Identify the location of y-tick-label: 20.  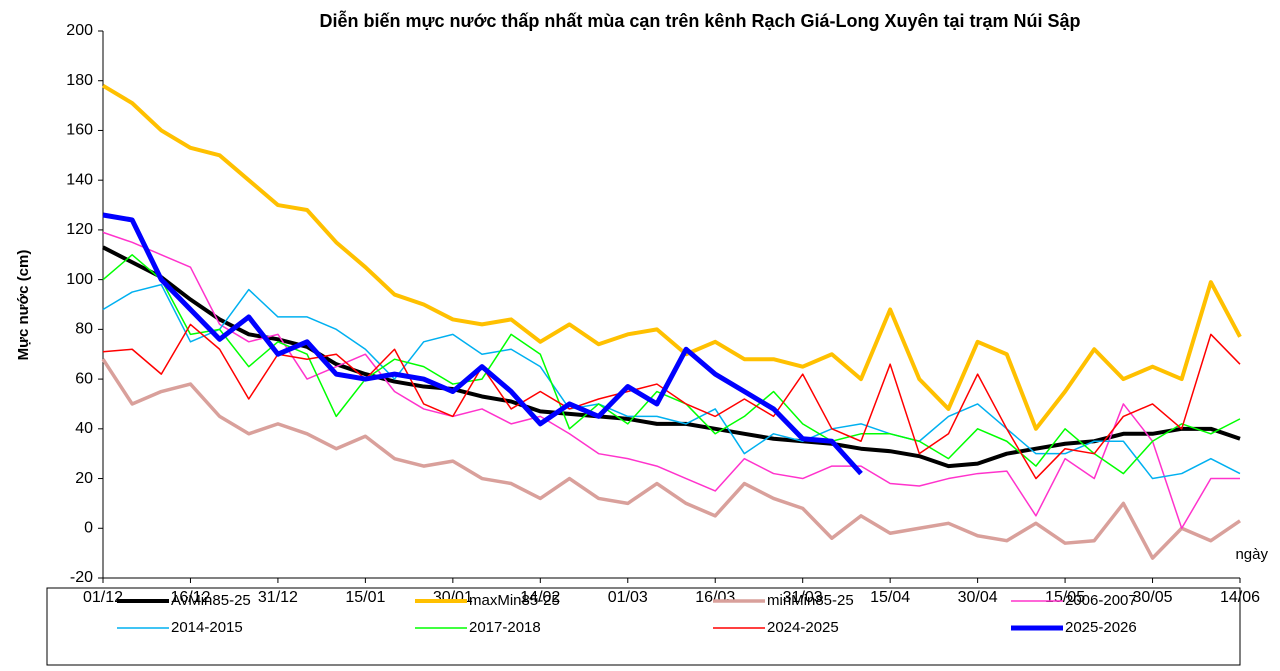
(84, 478).